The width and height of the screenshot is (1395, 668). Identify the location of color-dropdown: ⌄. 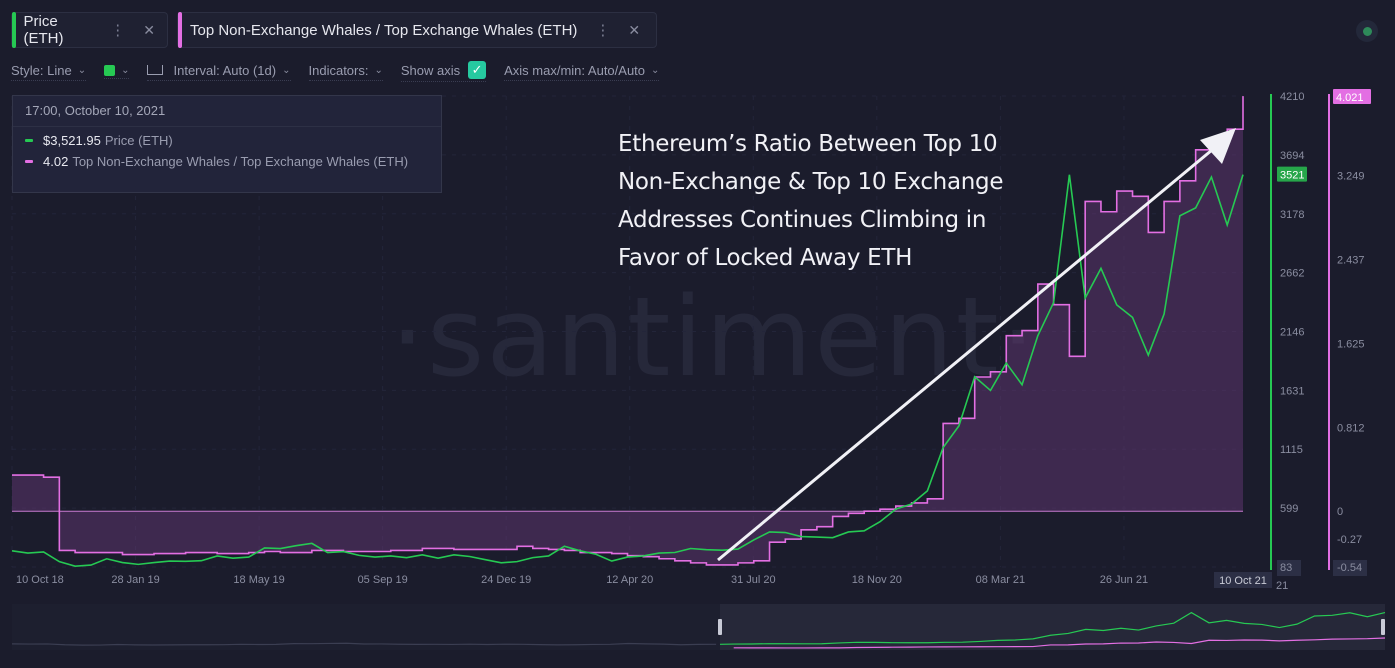
(117, 71).